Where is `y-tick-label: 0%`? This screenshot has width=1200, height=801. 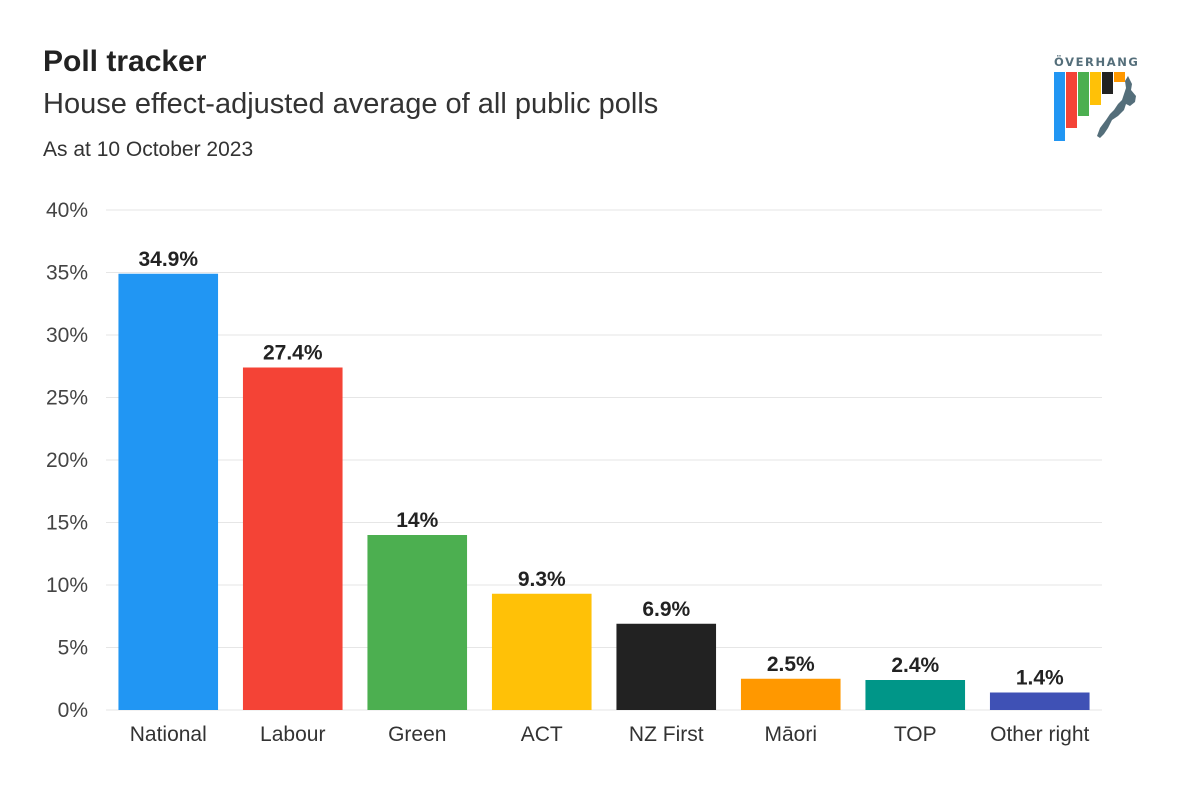 y-tick-label: 0% is located at coordinates (73, 710).